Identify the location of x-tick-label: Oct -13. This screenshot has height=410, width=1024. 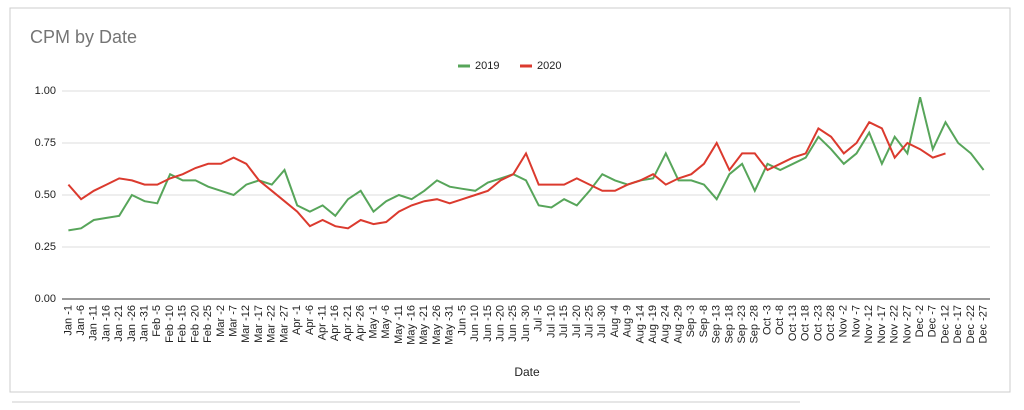
(793, 323).